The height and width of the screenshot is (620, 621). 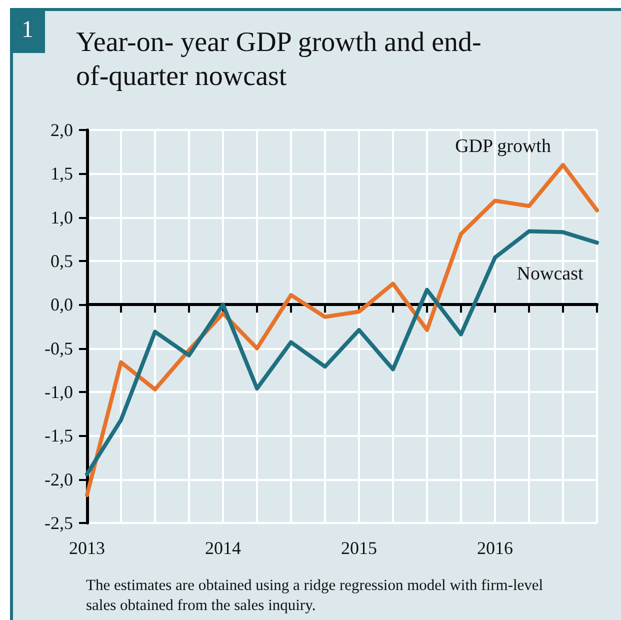 What do you see at coordinates (550, 274) in the screenshot?
I see `series-label: Nowcast` at bounding box center [550, 274].